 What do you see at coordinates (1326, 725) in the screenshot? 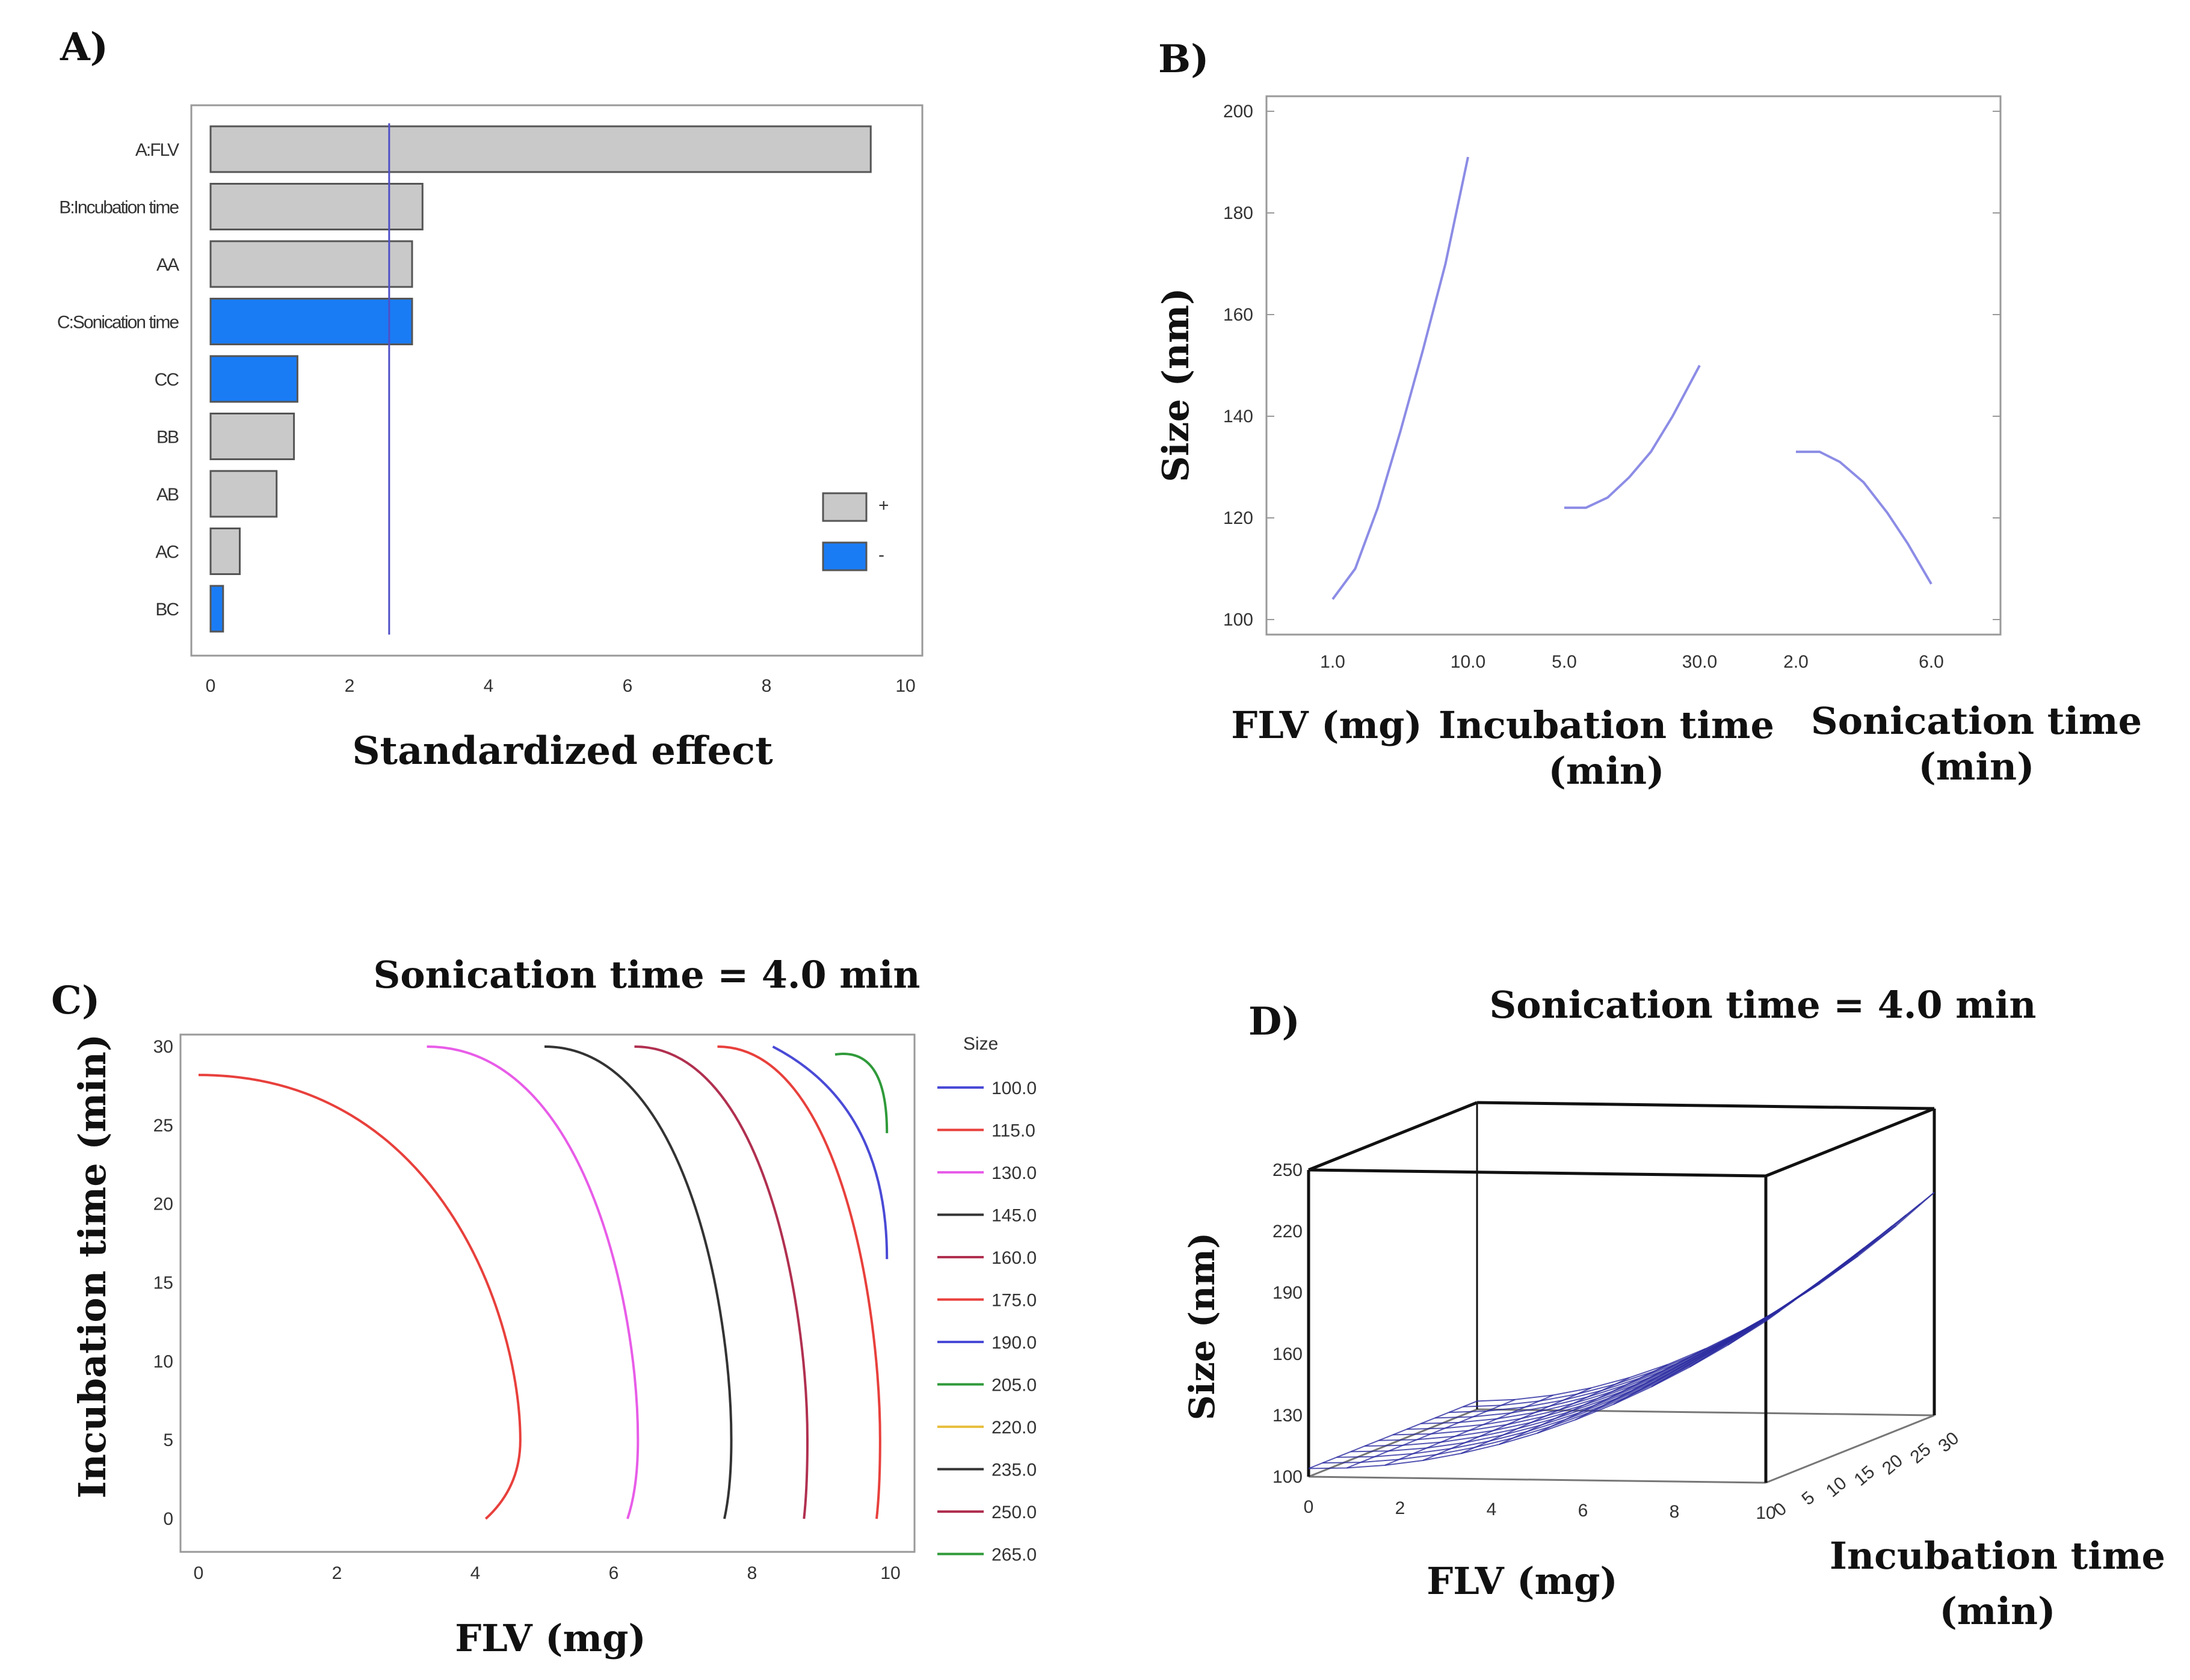
I see `main-effects-factor-label: FLV (mg)` at bounding box center [1326, 725].